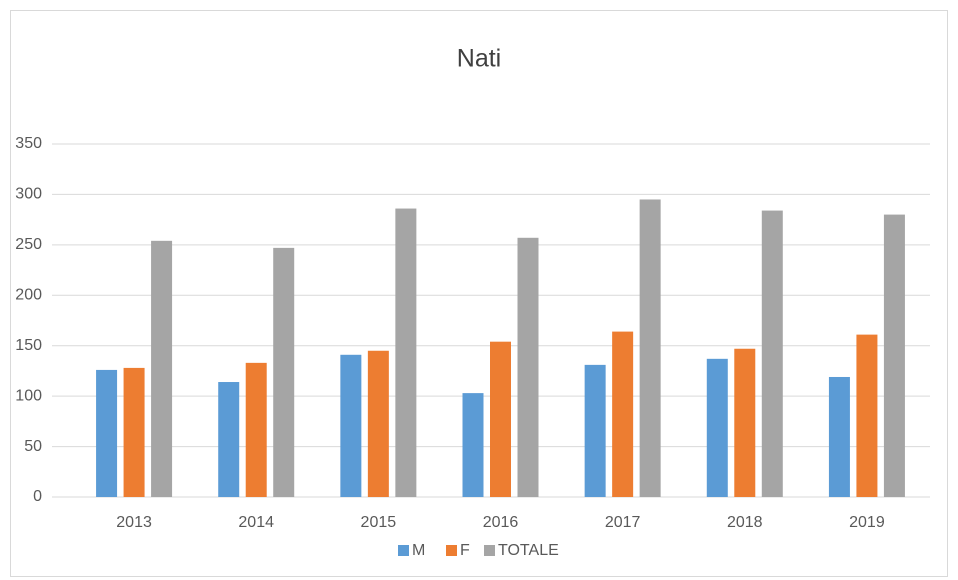 The image size is (958, 580). Describe the element at coordinates (867, 522) in the screenshot. I see `x-tick-label: 2019` at that location.